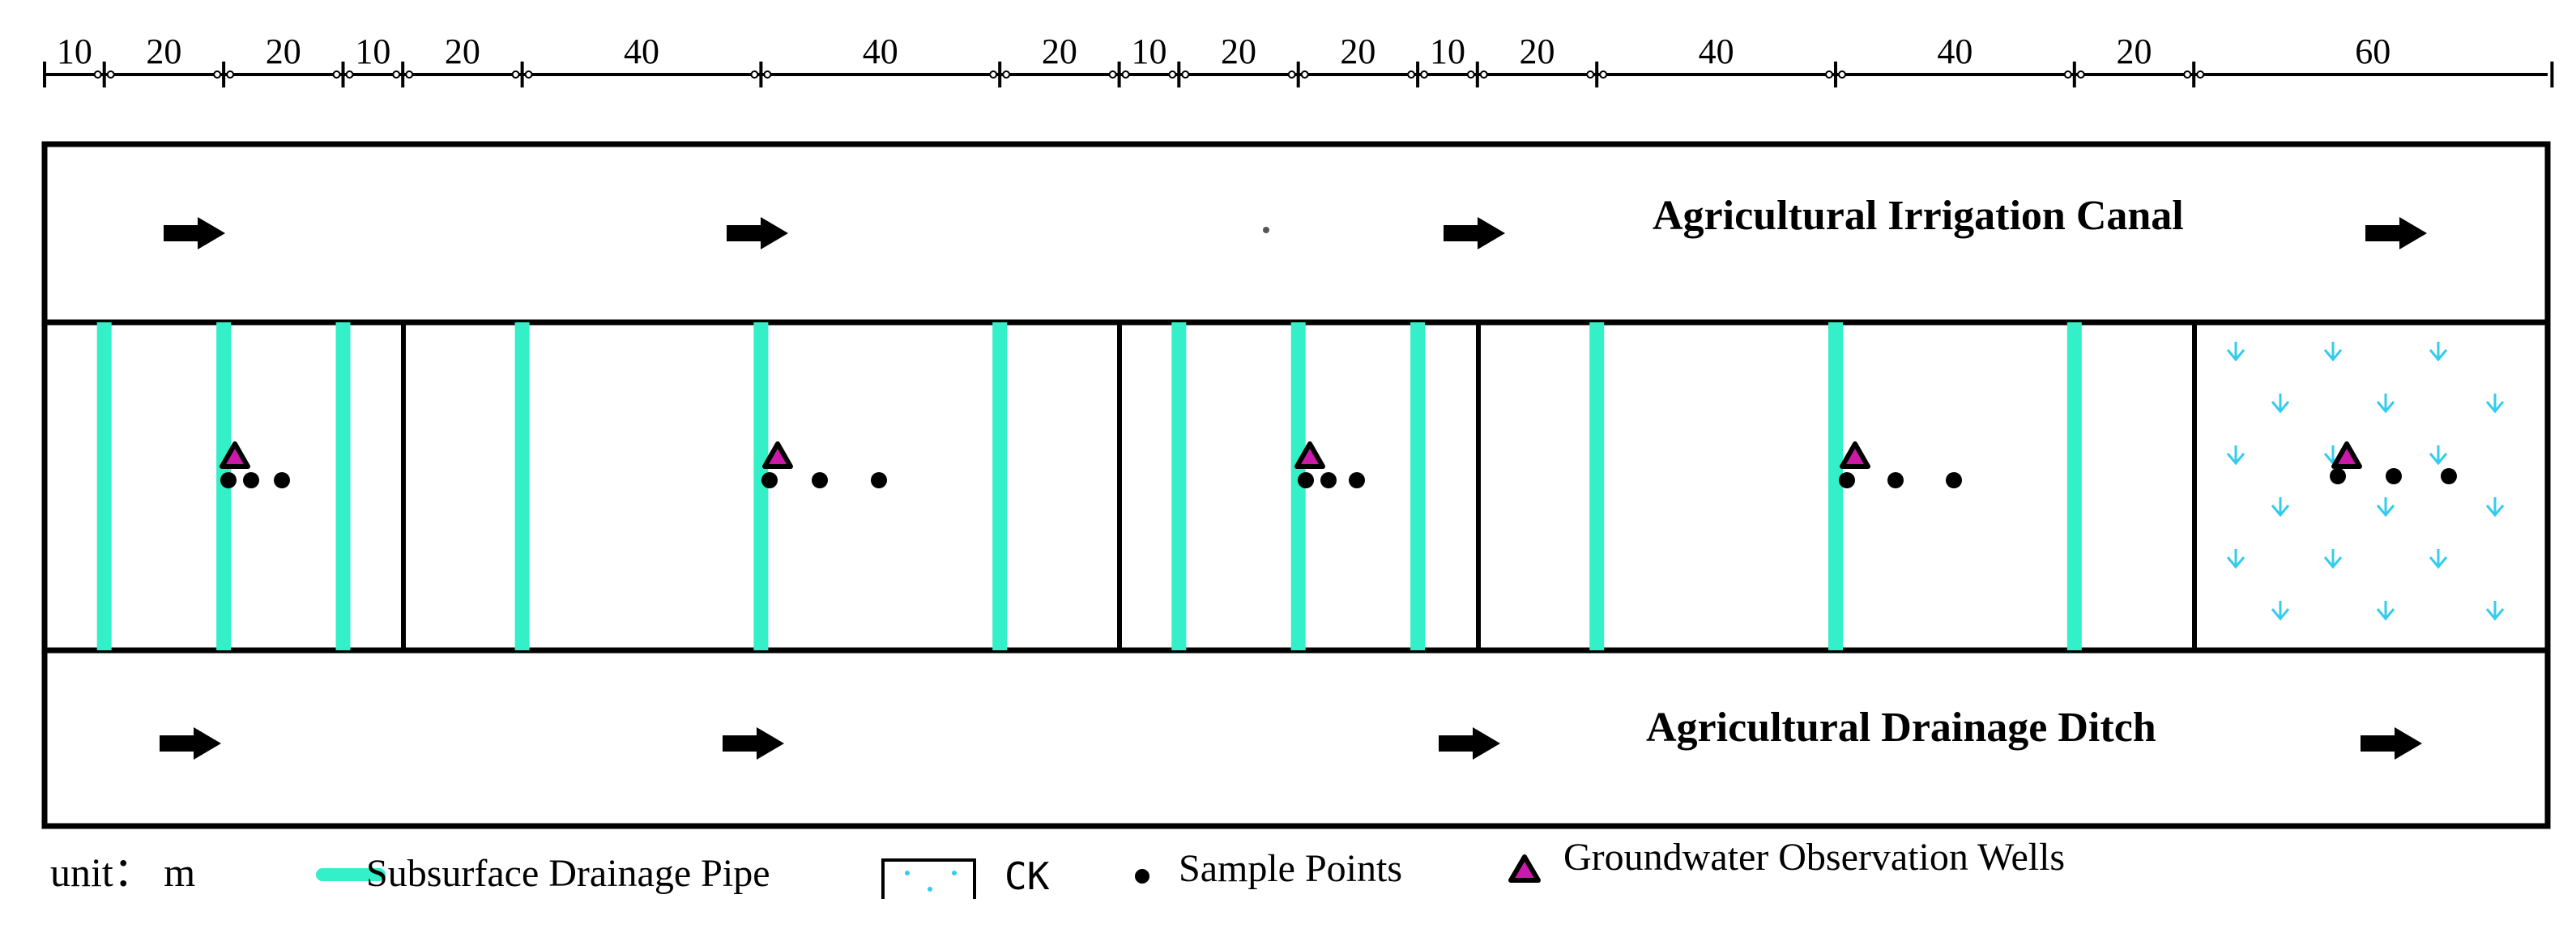  I want to click on legend-sample-label: Sample Points, so click(1290, 869).